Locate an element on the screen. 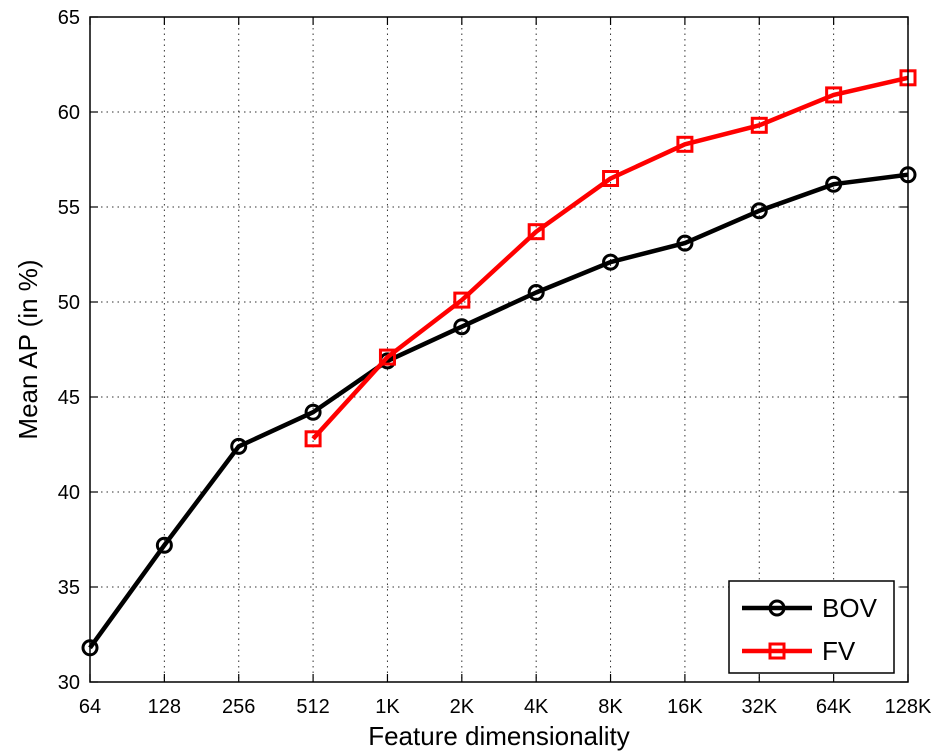  y-tick-label: 45 is located at coordinates (69, 398).